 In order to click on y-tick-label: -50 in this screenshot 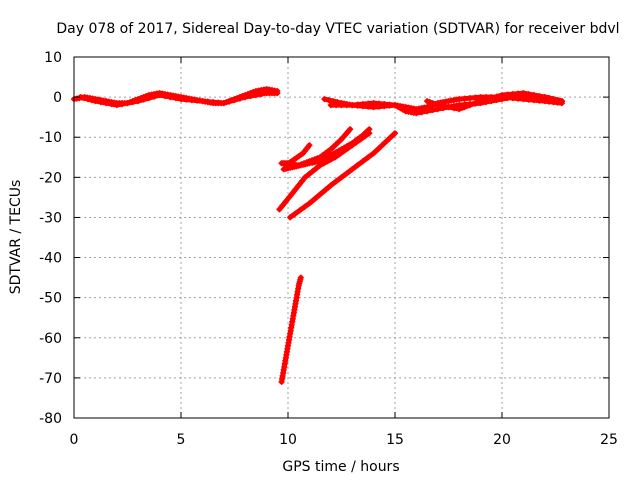, I will do `click(50, 299)`.